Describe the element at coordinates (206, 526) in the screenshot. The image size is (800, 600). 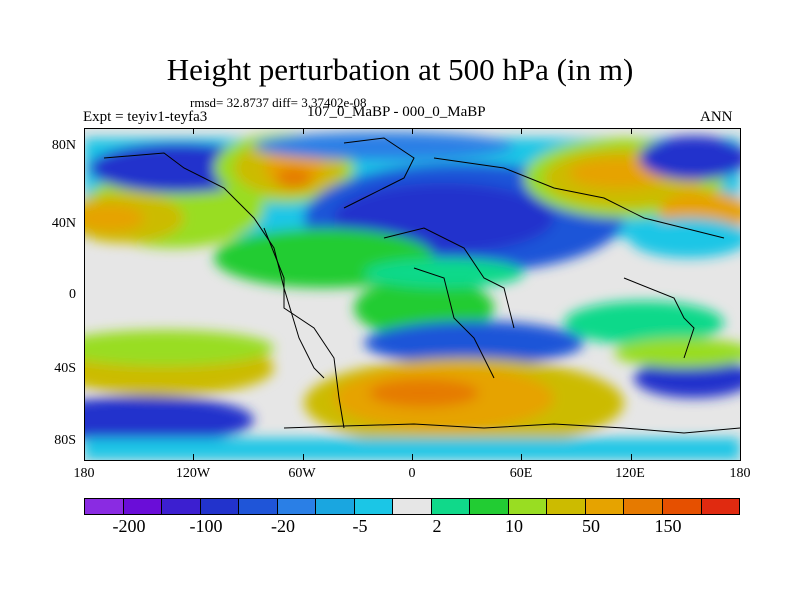
I see `colorbar-label: -100` at that location.